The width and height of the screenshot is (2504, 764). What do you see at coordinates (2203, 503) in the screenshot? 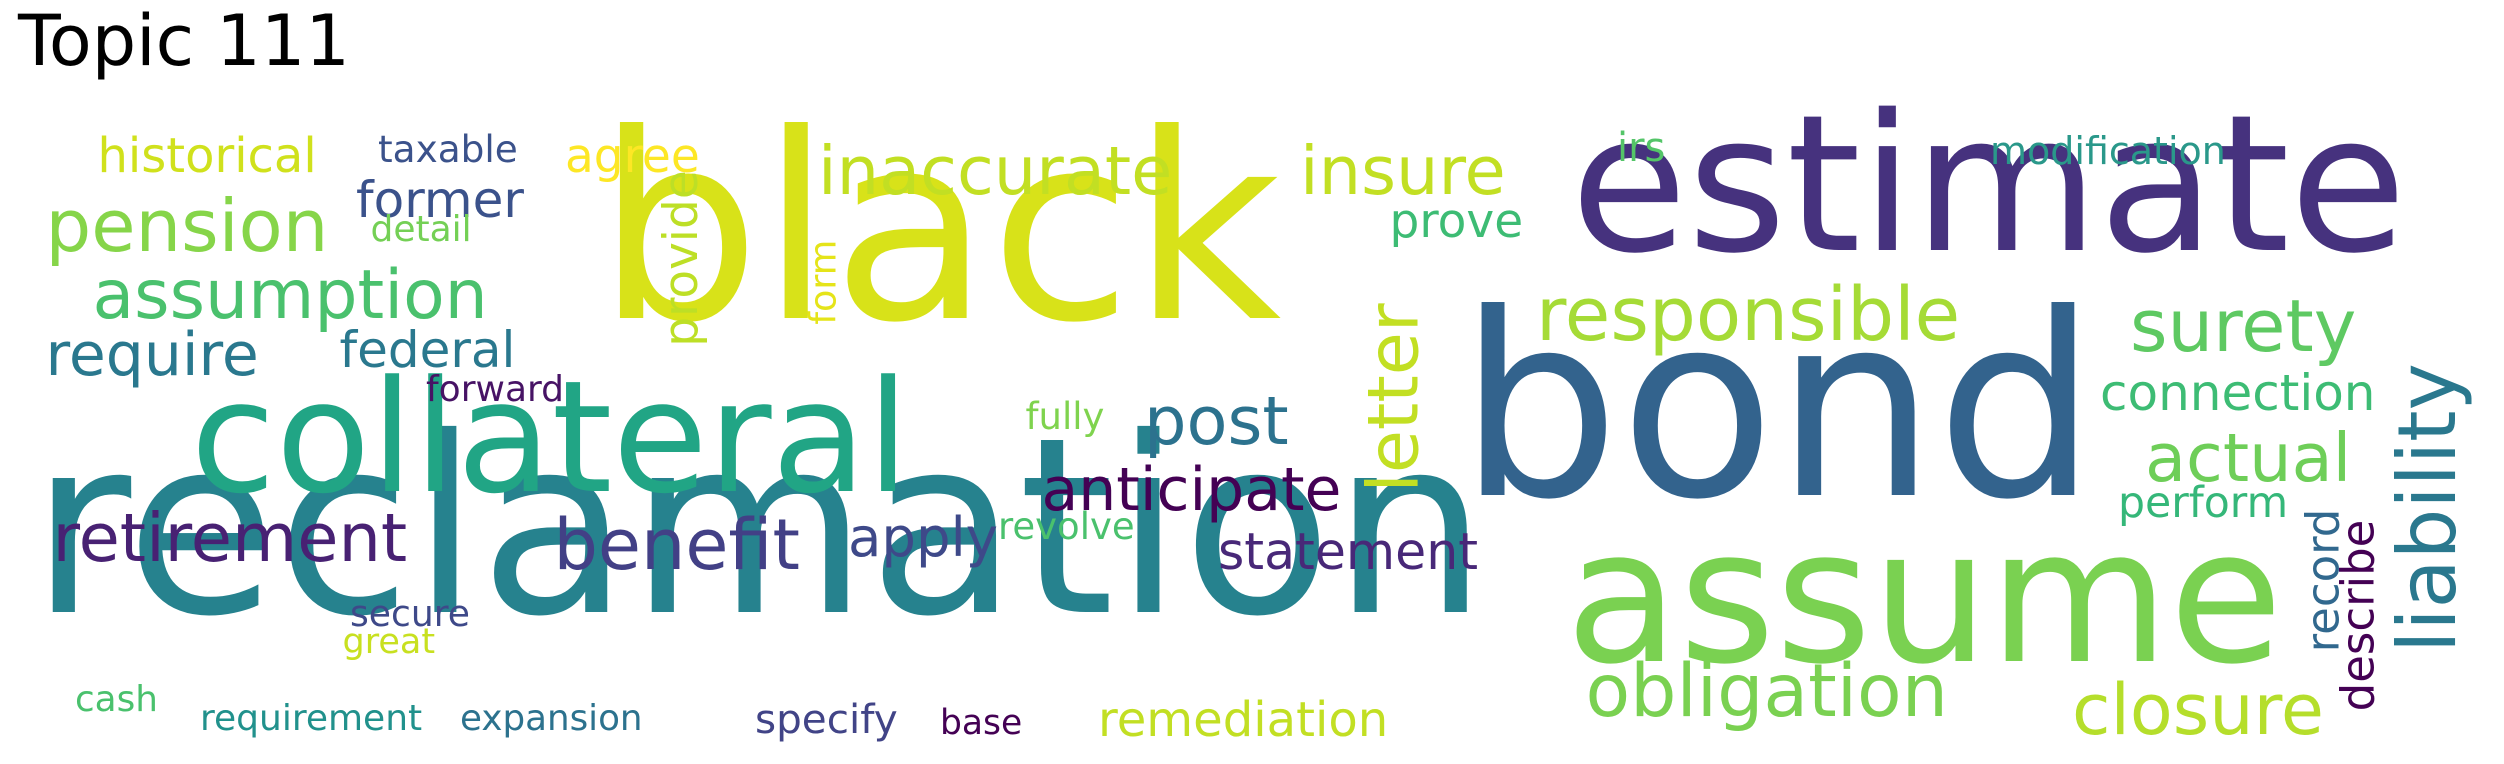
I see `word-perform: perform` at bounding box center [2203, 503].